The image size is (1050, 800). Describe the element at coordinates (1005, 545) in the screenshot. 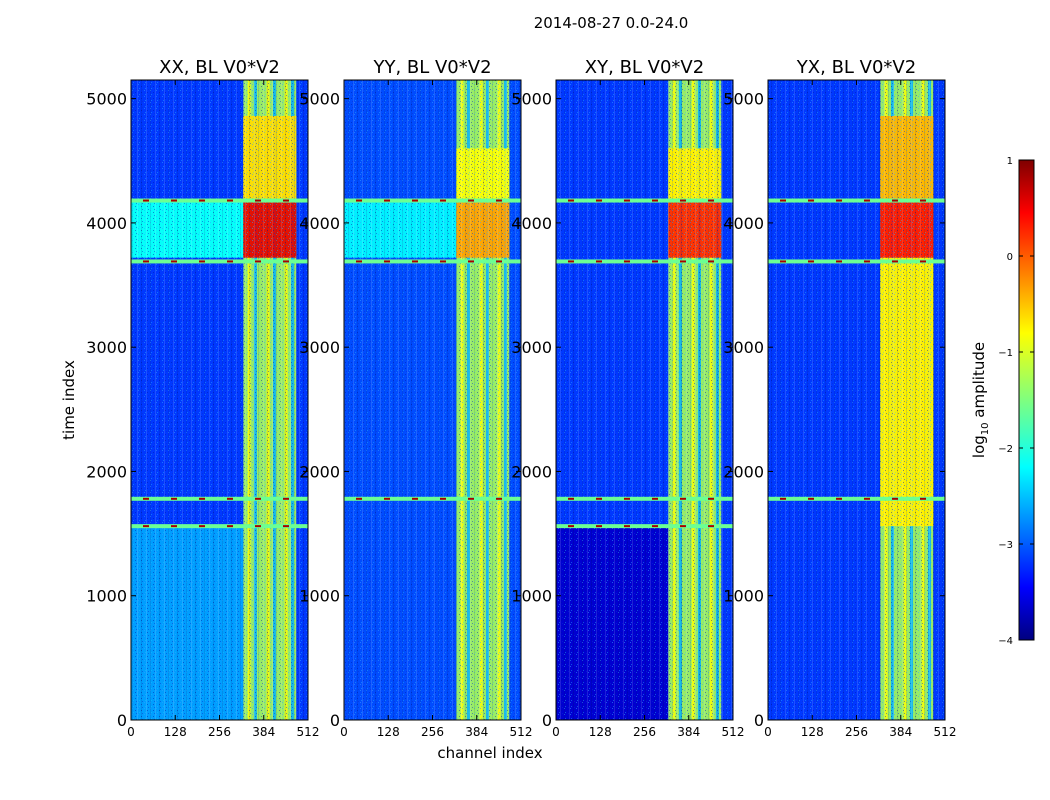

I see `colorbar-tick-label: −3` at that location.